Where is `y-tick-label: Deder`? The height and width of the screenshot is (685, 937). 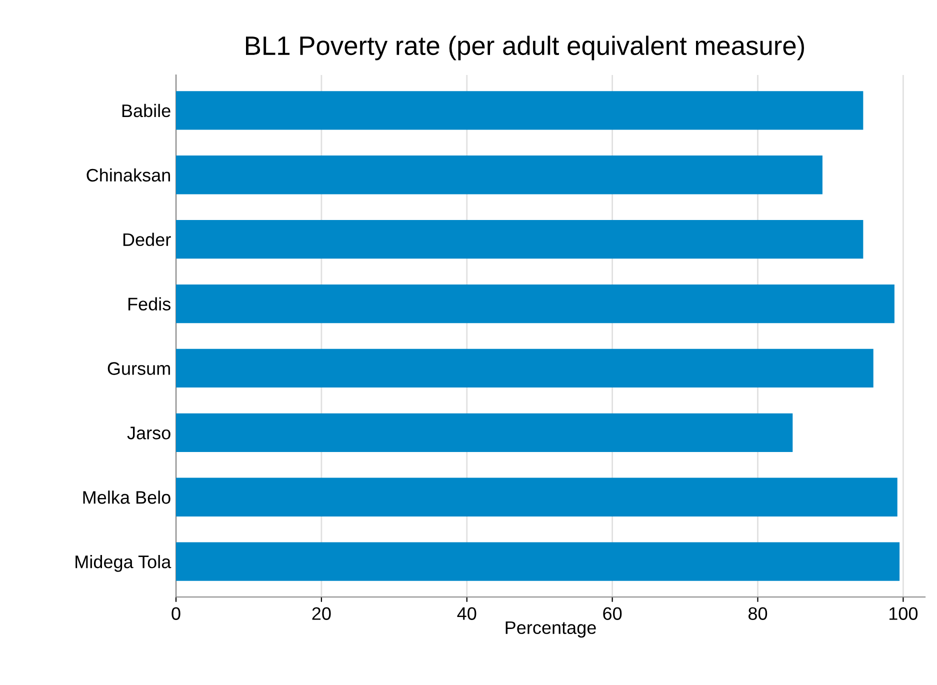
y-tick-label: Deder is located at coordinates (147, 239).